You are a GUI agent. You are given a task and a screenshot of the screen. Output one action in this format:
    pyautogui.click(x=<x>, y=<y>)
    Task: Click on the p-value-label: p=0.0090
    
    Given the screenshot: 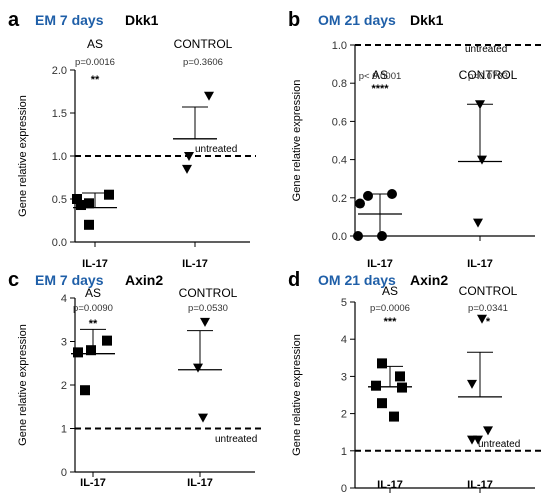 What is the action you would take?
    pyautogui.click(x=93, y=308)
    